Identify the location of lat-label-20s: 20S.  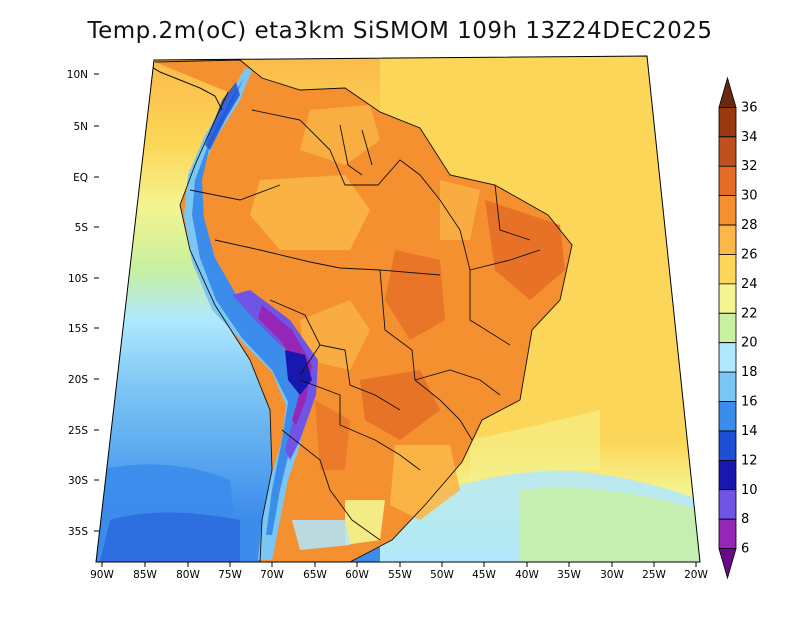
(78, 380).